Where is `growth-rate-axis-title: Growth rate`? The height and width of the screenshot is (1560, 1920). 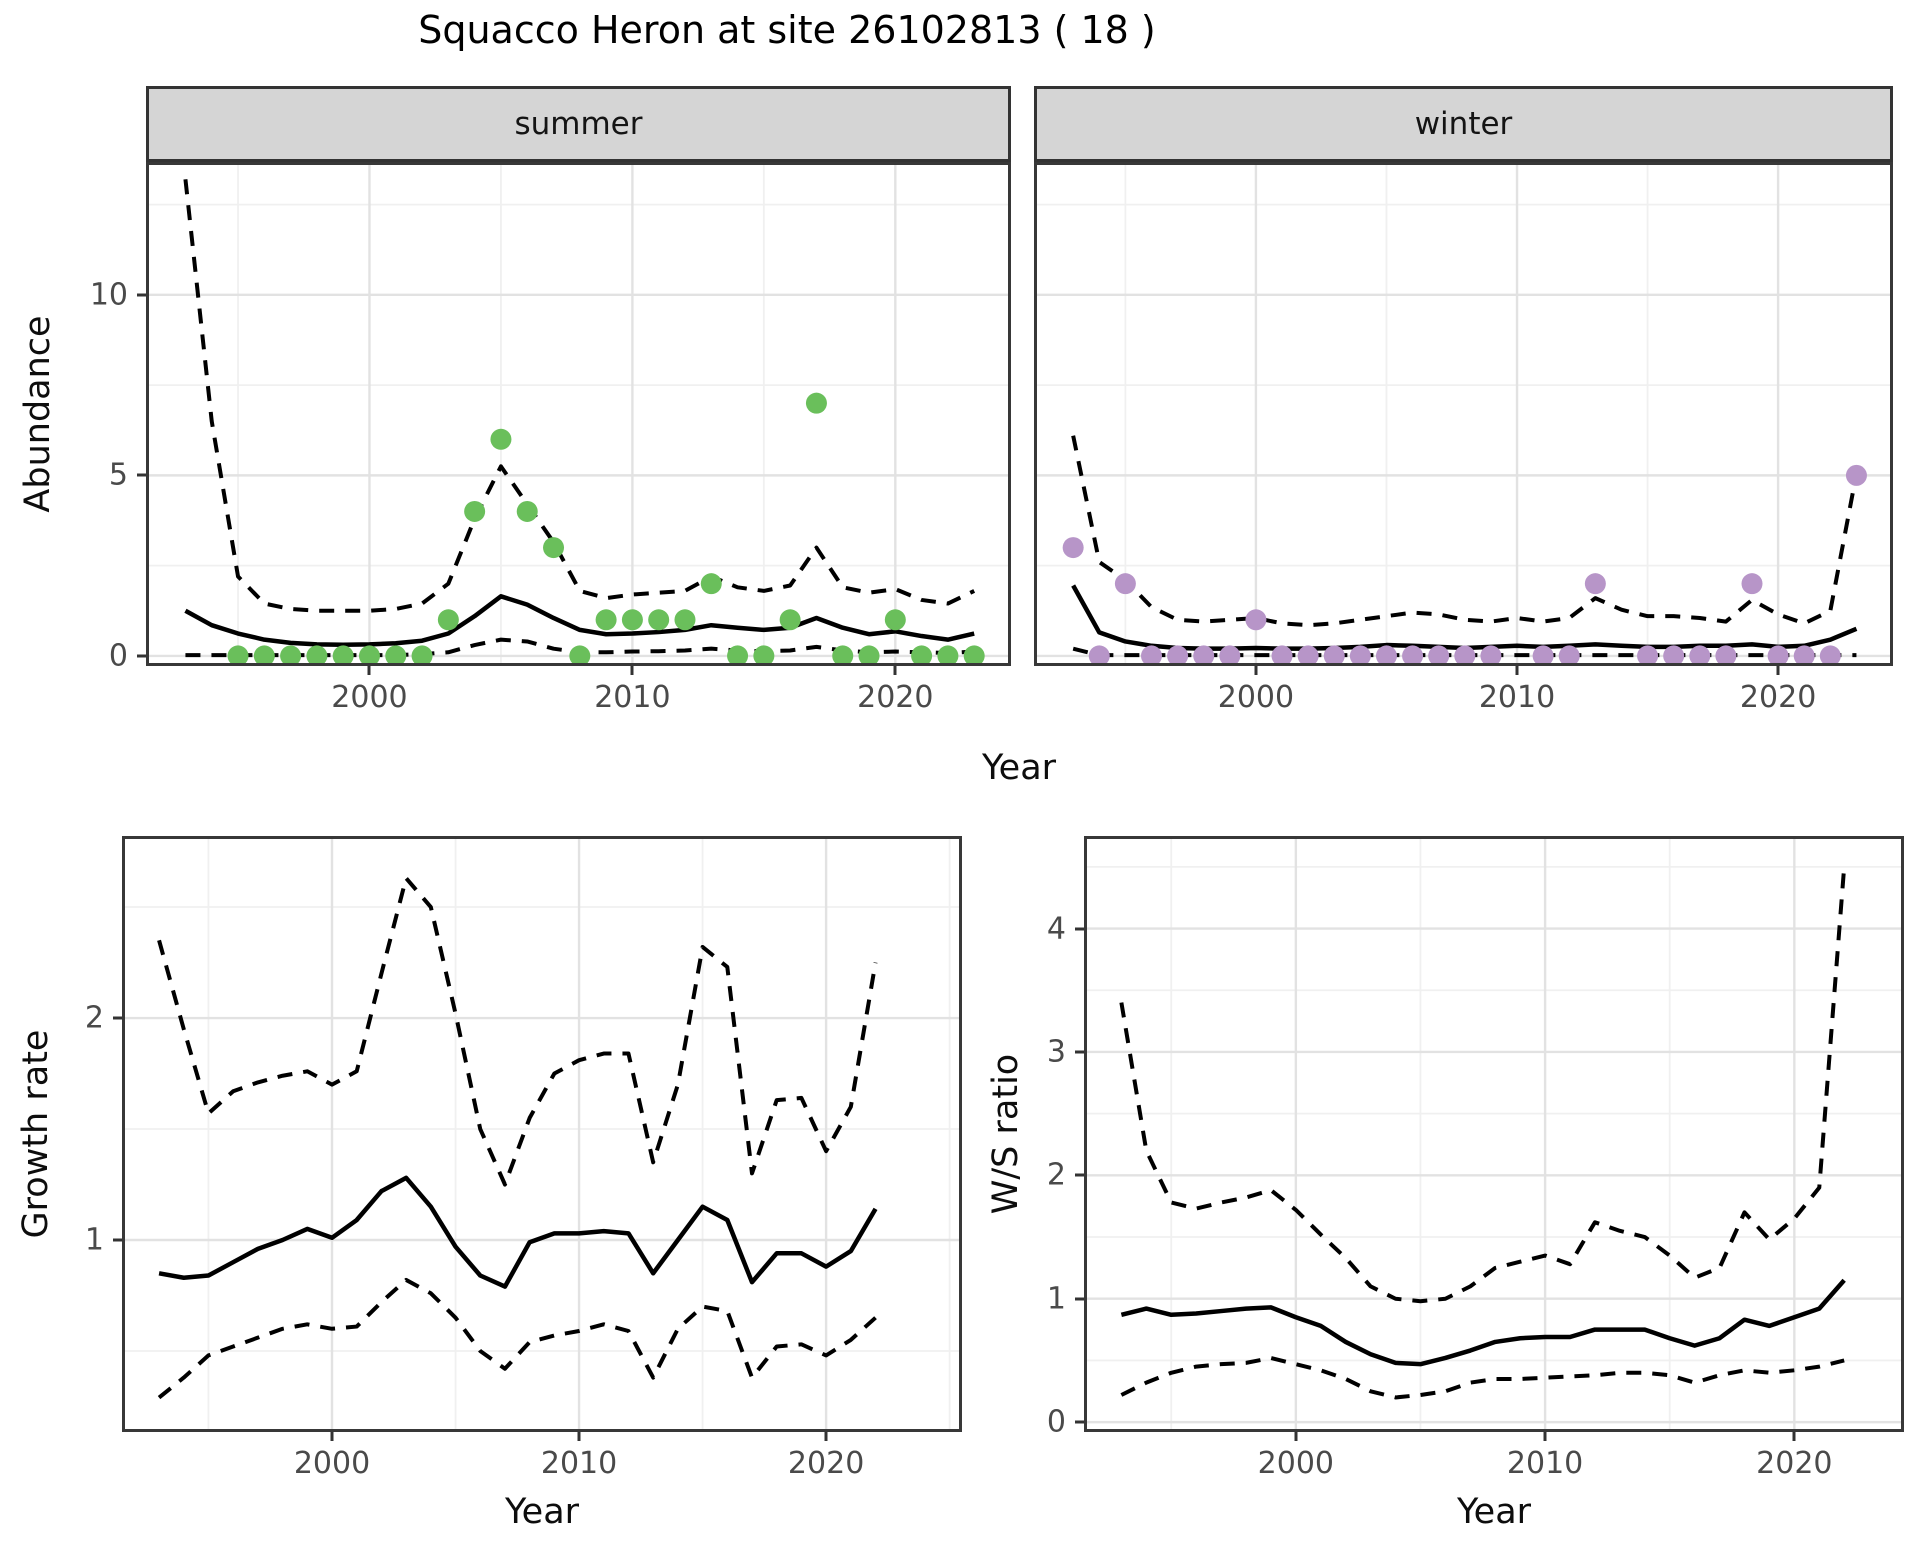 growth-rate-axis-title: Growth rate is located at coordinates (36, 1134).